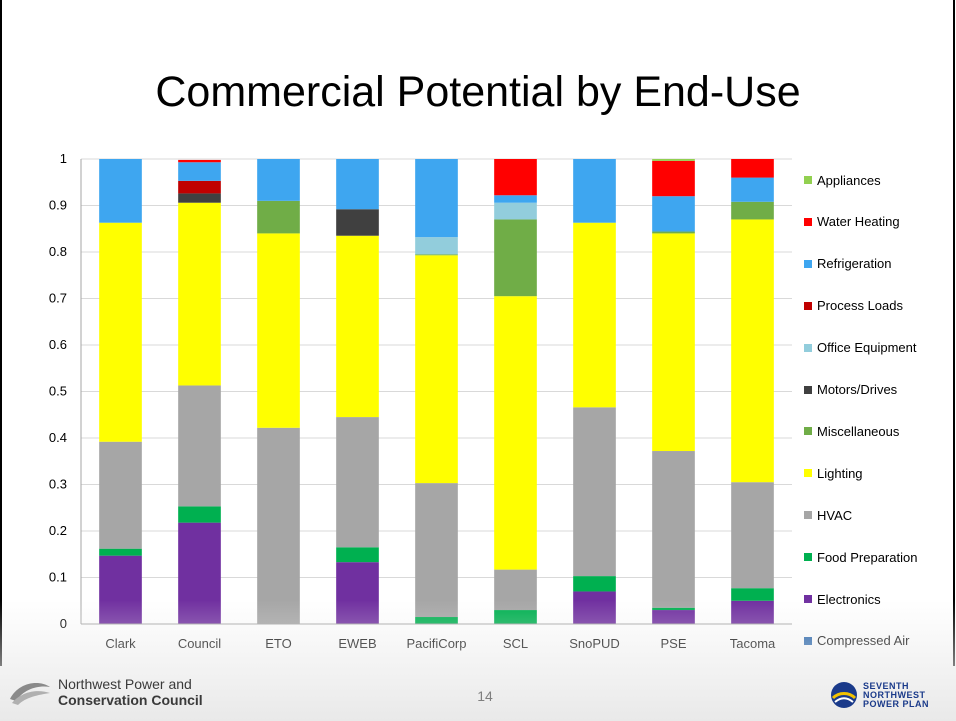  I want to click on y-tick-label: 0.8, so click(58, 251).